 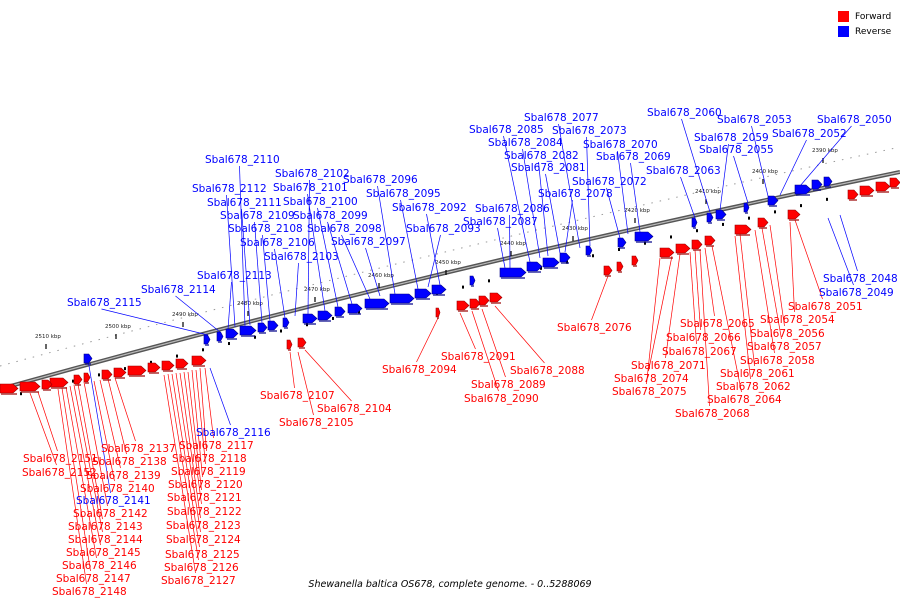 What do you see at coordinates (368, 242) in the screenshot?
I see `gene-label: Sbal678_2097` at bounding box center [368, 242].